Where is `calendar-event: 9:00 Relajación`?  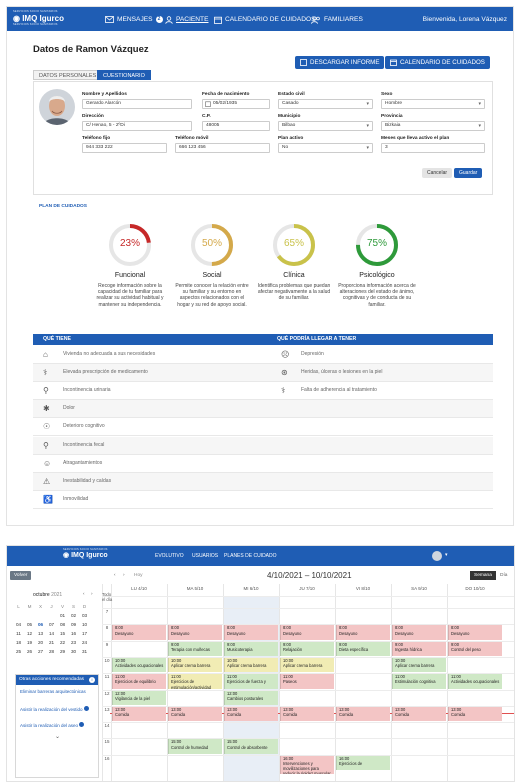 calendar-event: 9:00 Relajación is located at coordinates (307, 649).